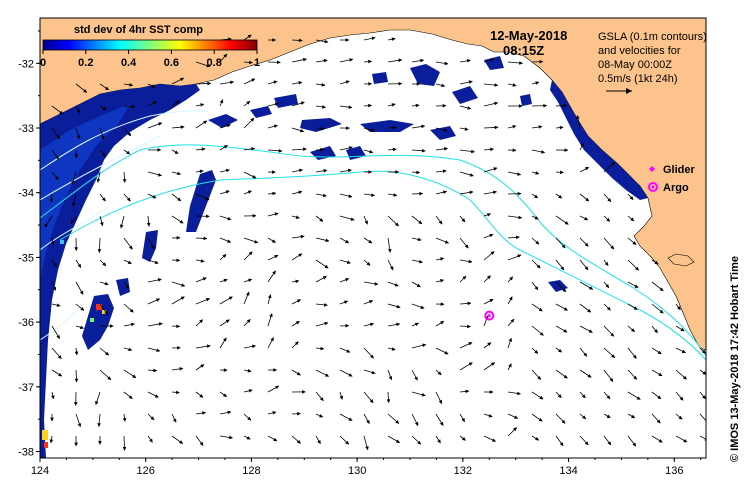 The width and height of the screenshot is (749, 496). What do you see at coordinates (672, 179) in the screenshot?
I see `marker-legend: Glider Argo` at bounding box center [672, 179].